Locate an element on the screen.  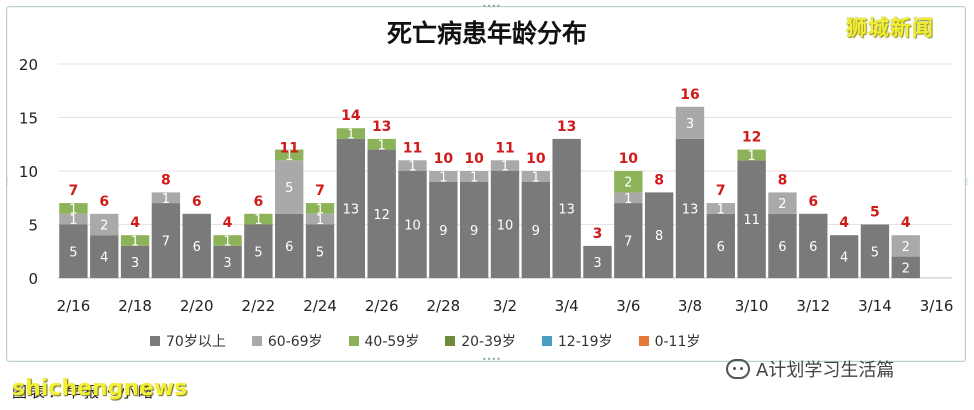
segment-value-label: 6 is located at coordinates (782, 247).